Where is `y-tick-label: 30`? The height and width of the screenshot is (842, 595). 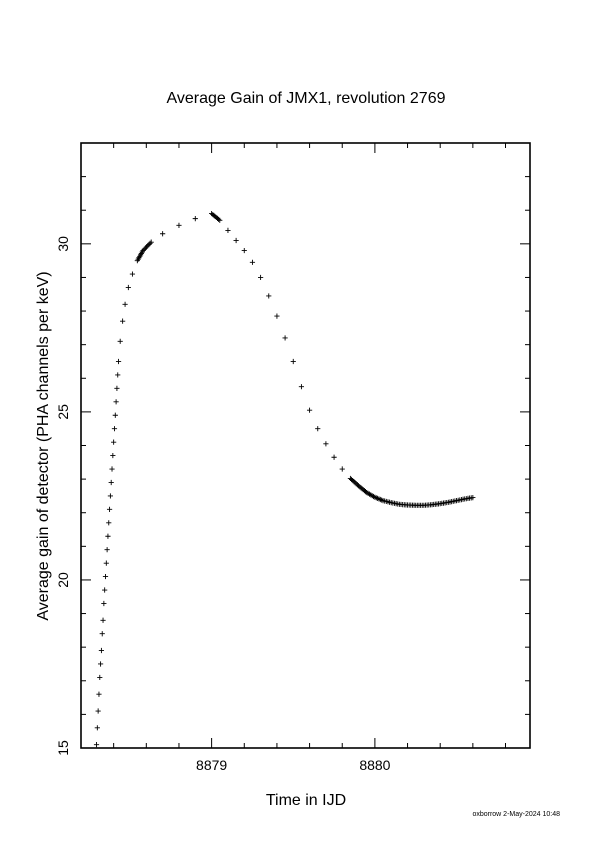 y-tick-label: 30 is located at coordinates (63, 244).